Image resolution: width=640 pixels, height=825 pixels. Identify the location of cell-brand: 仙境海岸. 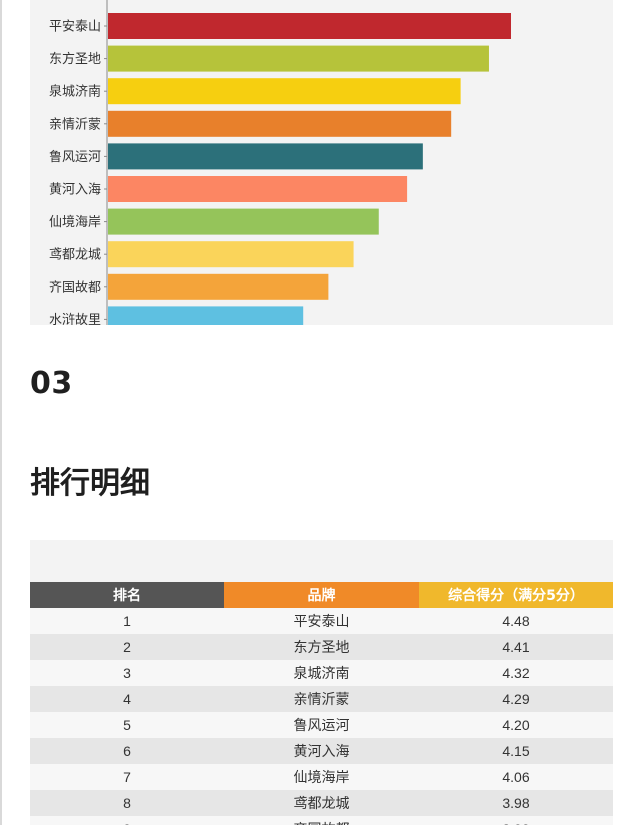
(321, 778).